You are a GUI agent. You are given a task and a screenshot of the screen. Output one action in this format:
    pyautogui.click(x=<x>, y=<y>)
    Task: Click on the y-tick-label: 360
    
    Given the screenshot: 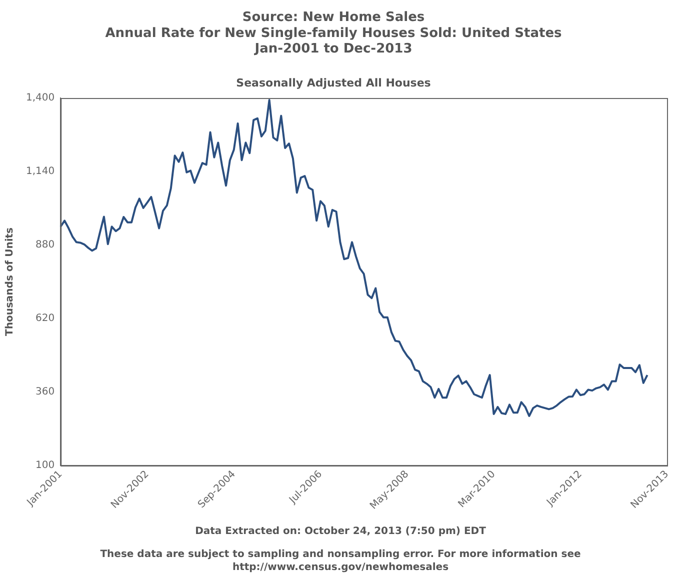 What is the action you would take?
    pyautogui.click(x=45, y=392)
    